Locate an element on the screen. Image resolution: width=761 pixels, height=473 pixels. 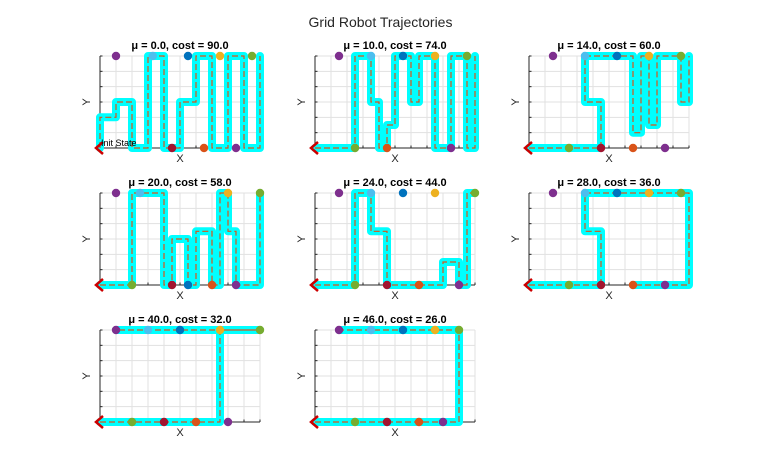
subplot-7: μ = 40.0, cost = 32.0 X Y is located at coordinates (173, 376).